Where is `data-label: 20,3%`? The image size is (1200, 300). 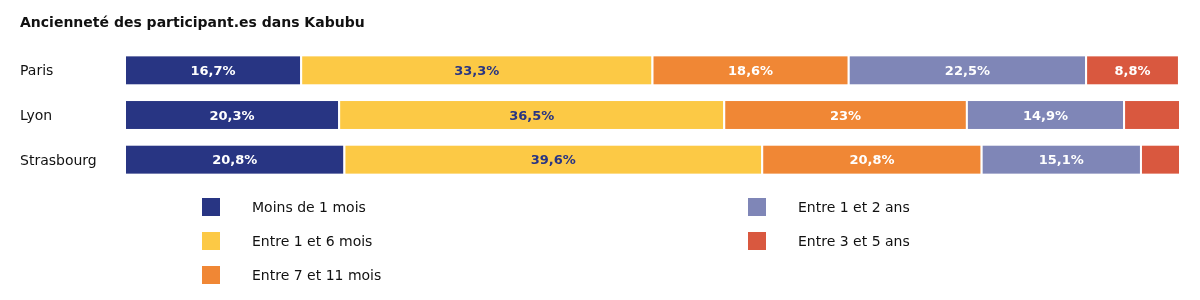 data-label: 20,3% is located at coordinates (232, 115).